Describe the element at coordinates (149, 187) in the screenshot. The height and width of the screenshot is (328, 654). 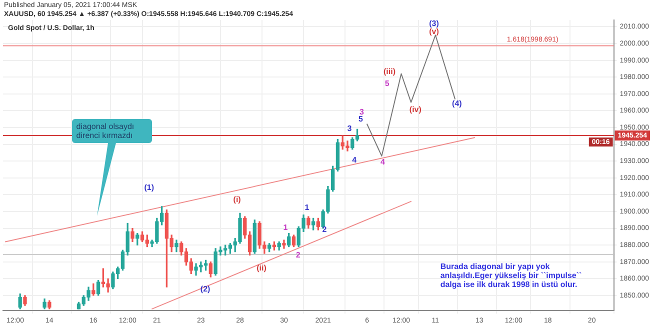
I see `annotation: (1)` at that location.